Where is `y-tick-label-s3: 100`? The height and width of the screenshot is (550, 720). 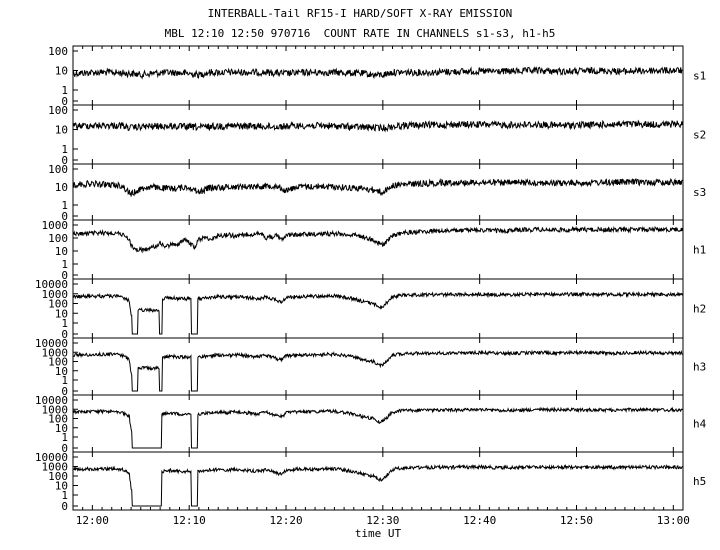
y-tick-label-s3: 100 is located at coordinates (58, 169).